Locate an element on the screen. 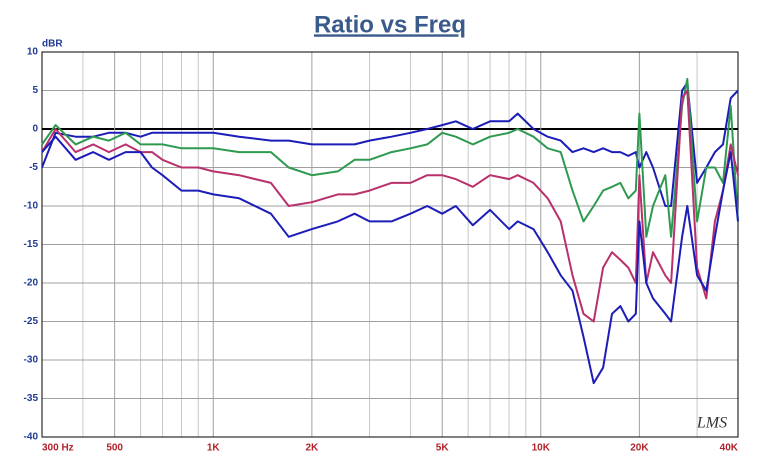  x-tick-label: 2K is located at coordinates (312, 448).